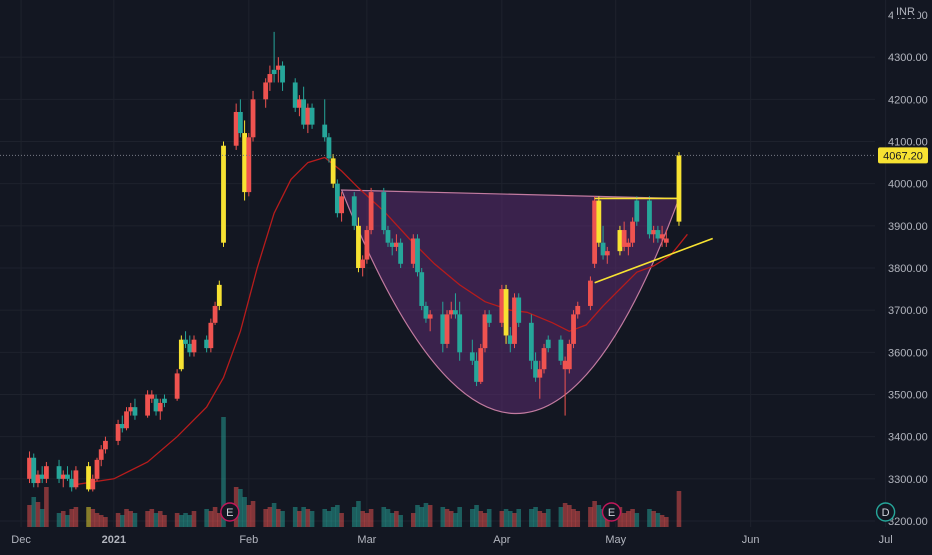  What do you see at coordinates (903, 155) in the screenshot?
I see `last-price-badge: 4067.20` at bounding box center [903, 155].